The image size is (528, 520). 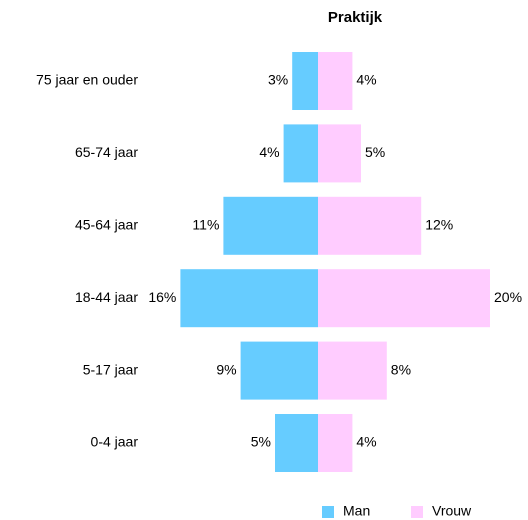 I want to click on category-label: 18-44 jaar, so click(x=106, y=297).